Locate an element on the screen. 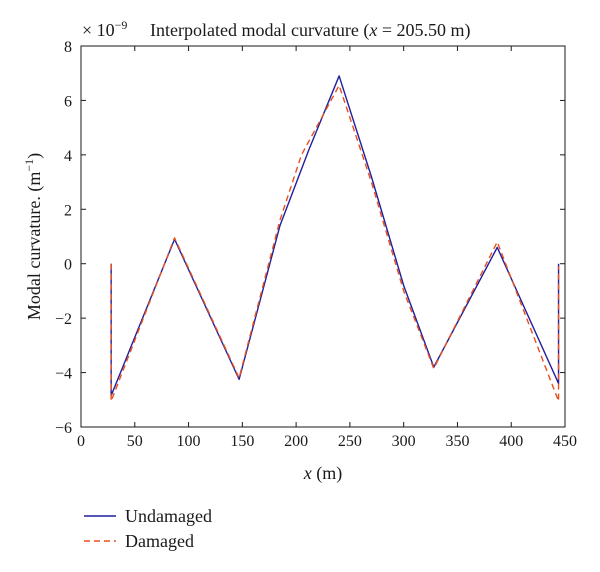 The image size is (600, 572). y-tick-label: 6 is located at coordinates (68, 101).